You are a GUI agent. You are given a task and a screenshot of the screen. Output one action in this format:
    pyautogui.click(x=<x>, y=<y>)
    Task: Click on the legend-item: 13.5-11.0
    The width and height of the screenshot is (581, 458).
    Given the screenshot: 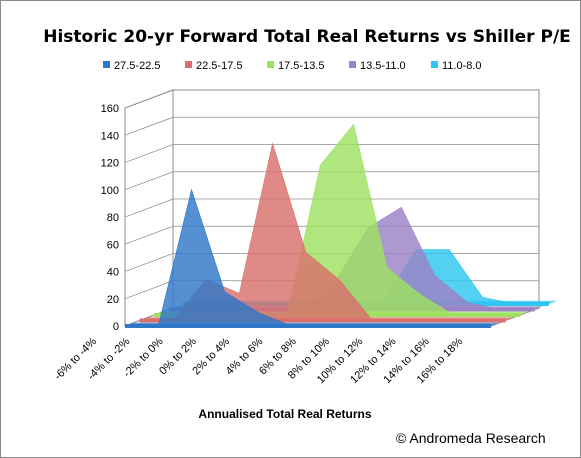 What is the action you would take?
    pyautogui.click(x=377, y=66)
    